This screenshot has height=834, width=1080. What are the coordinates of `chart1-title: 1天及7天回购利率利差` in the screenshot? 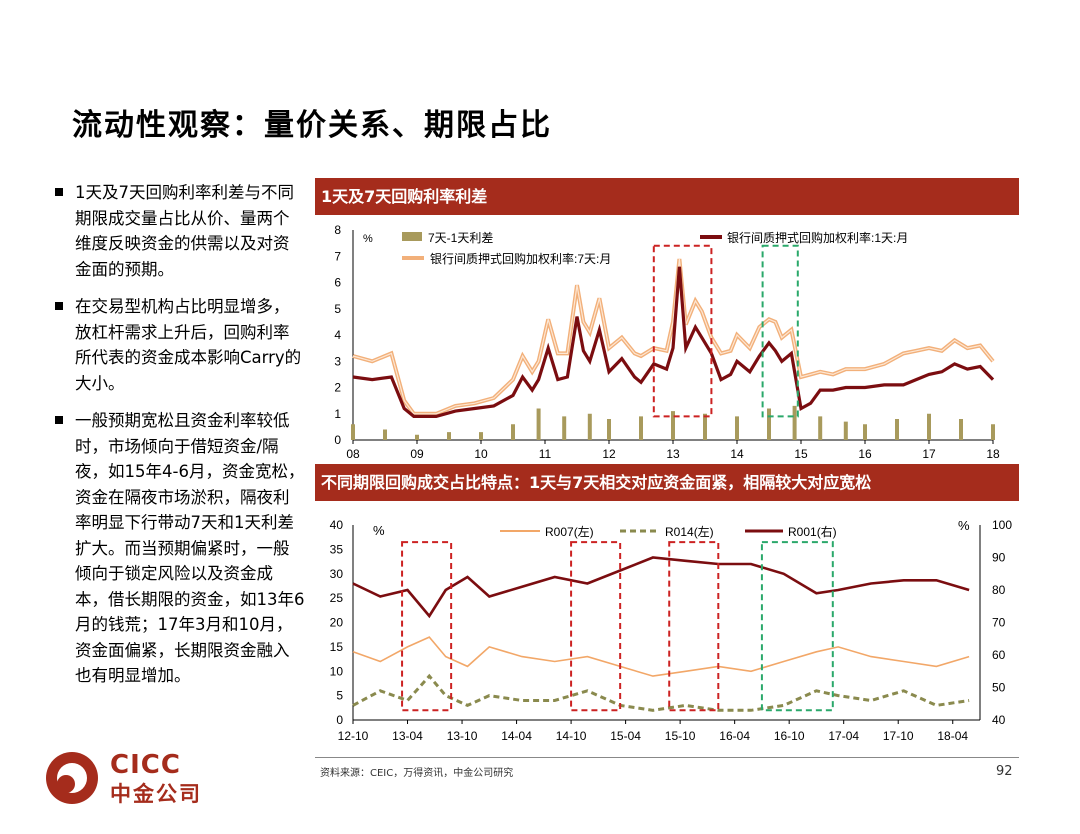 It's located at (667, 196).